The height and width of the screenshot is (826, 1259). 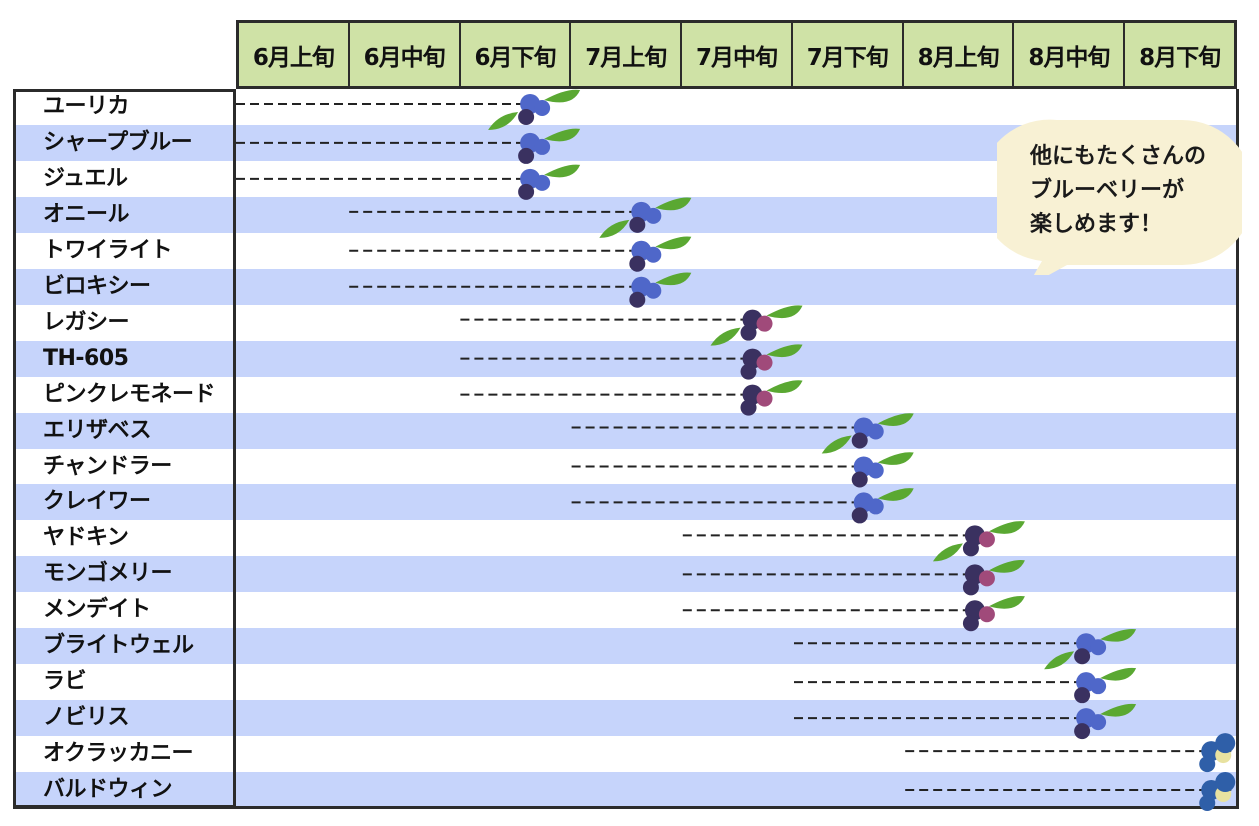 What do you see at coordinates (625, 718) in the screenshot?
I see `variety-row: ノビリス` at bounding box center [625, 718].